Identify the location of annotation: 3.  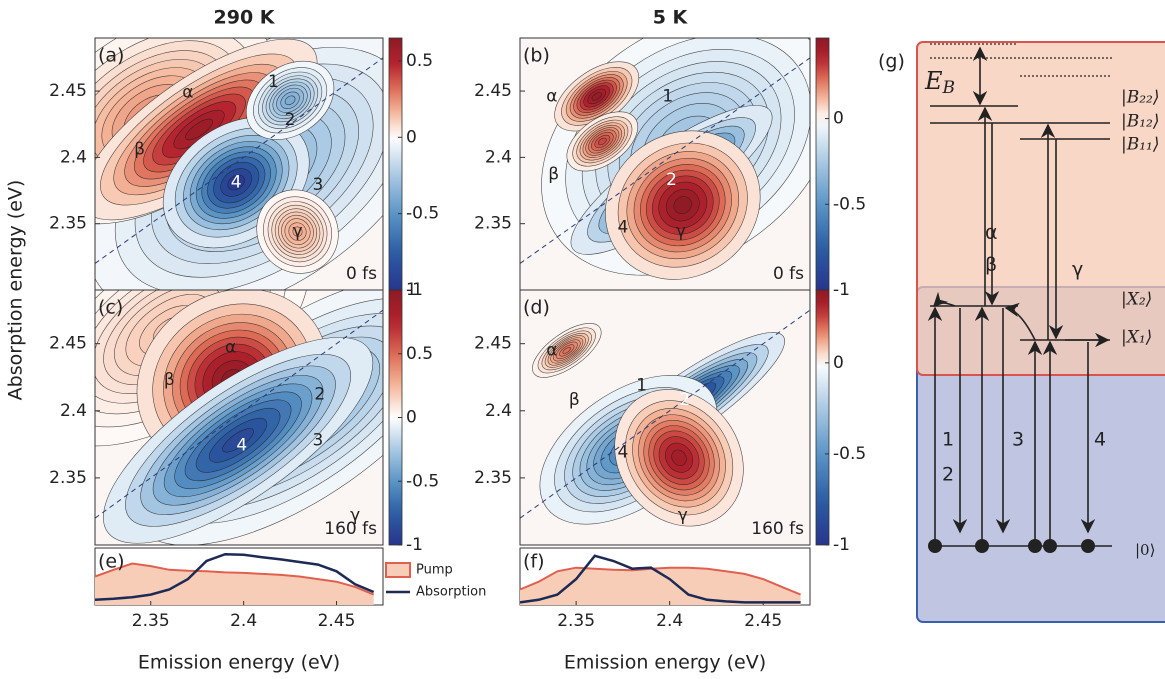
(318, 440).